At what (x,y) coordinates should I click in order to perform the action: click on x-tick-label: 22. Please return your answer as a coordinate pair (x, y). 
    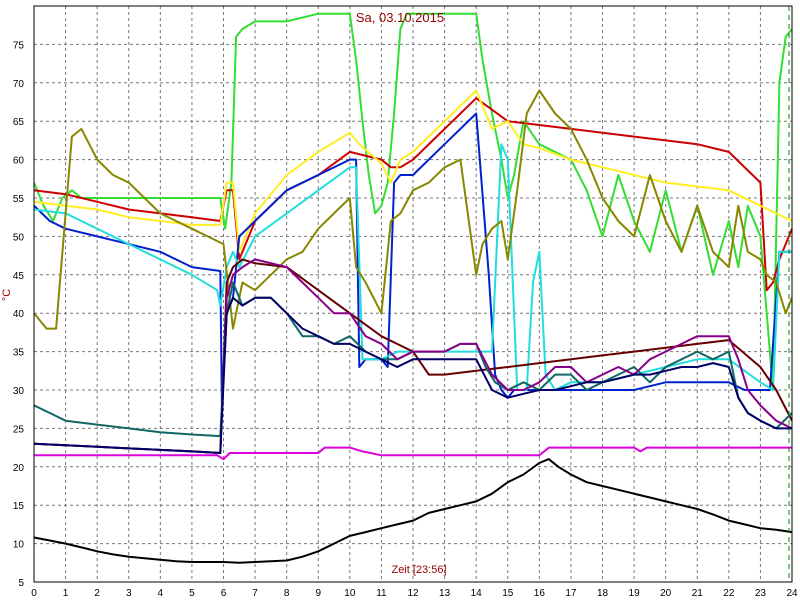
    Looking at the image, I should click on (729, 593).